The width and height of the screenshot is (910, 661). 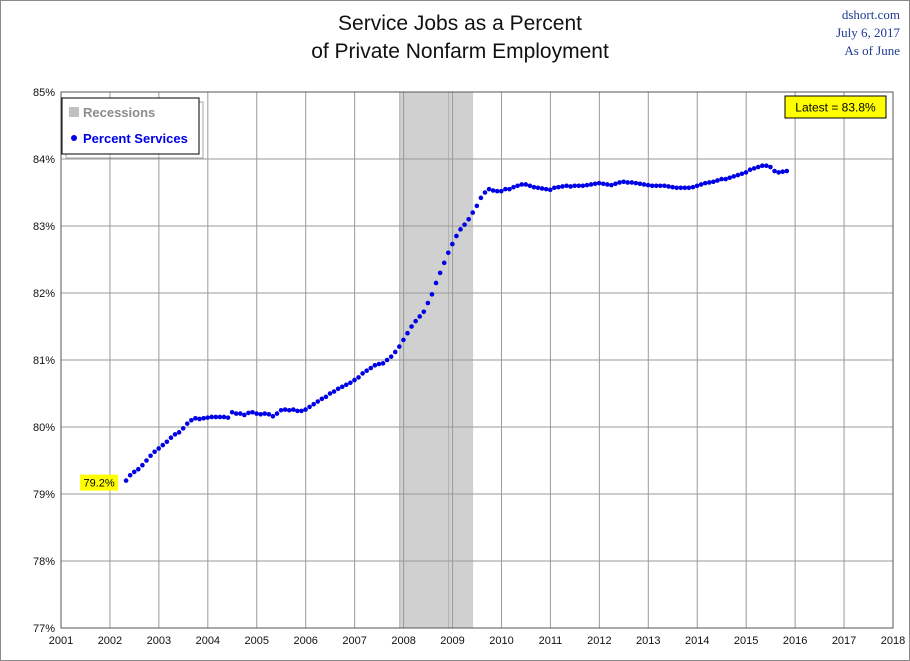 I want to click on latest-callout: Latest = 83.8%, so click(x=835, y=107).